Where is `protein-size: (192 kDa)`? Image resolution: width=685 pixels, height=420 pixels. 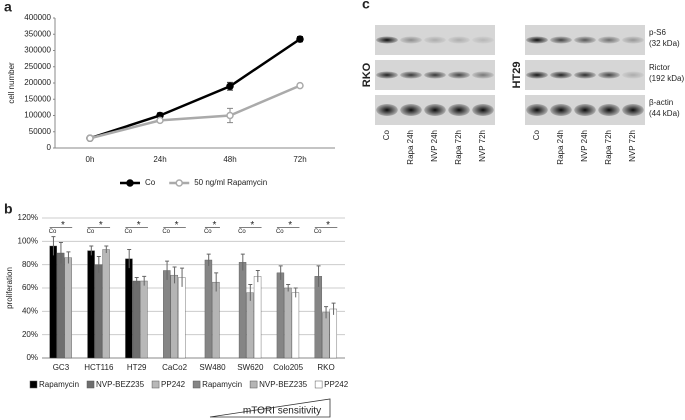
protein-size: (192 kDa) is located at coordinates (666, 78).